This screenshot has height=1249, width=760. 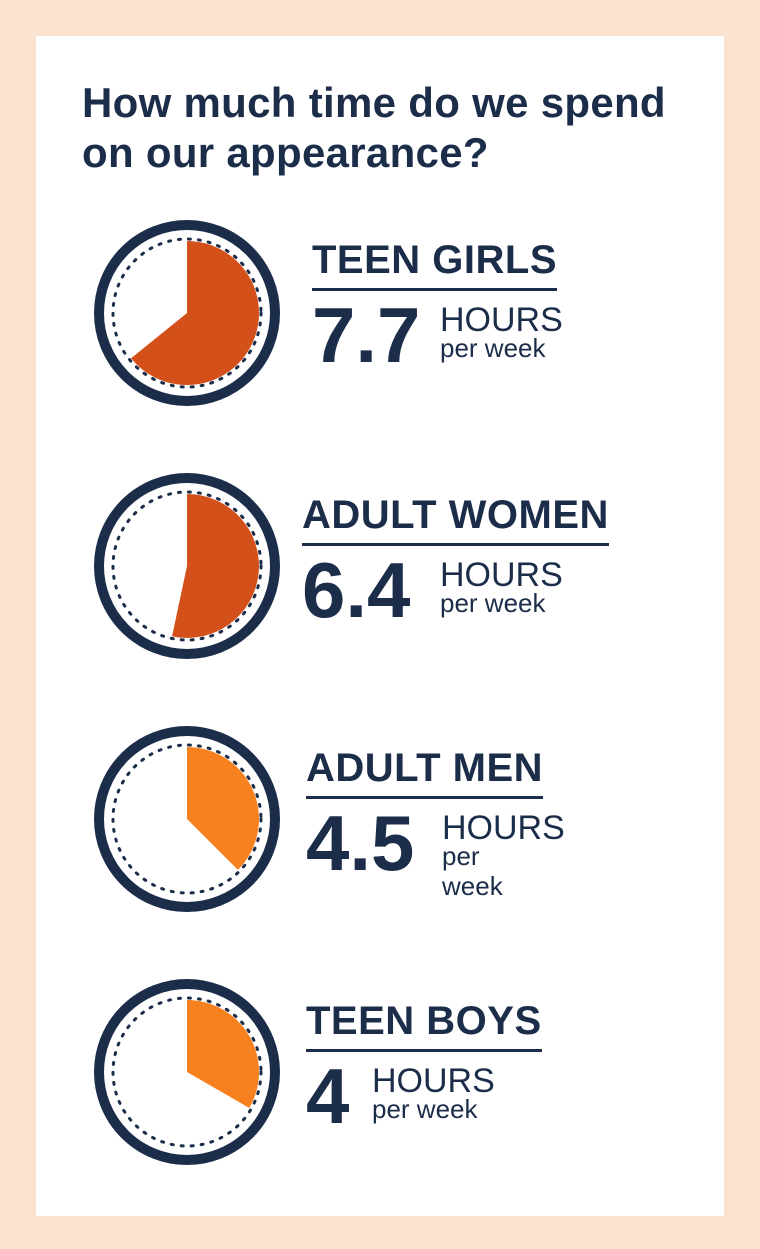 What do you see at coordinates (501, 575) in the screenshot?
I see `unit-label-adult-women: HOURS` at bounding box center [501, 575].